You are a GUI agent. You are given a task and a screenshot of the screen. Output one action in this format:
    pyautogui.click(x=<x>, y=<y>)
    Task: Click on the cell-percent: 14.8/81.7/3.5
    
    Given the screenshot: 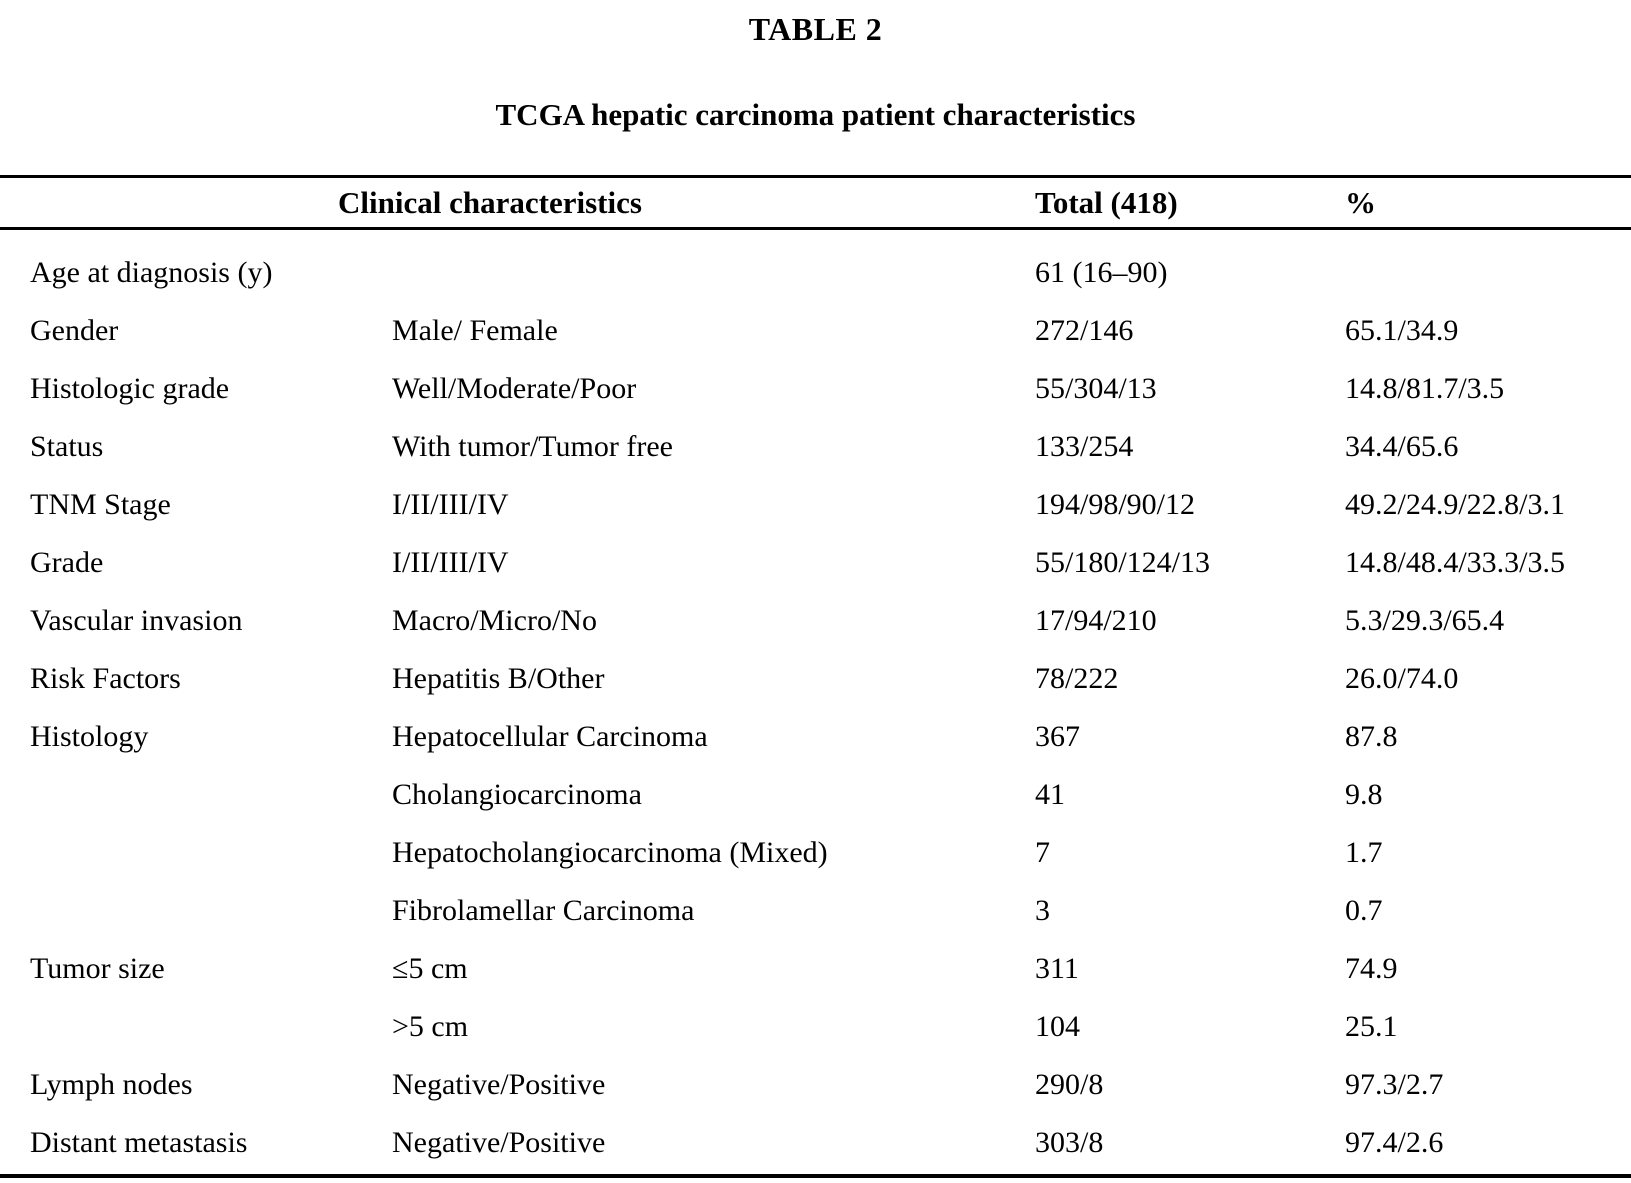 What is the action you would take?
    pyautogui.click(x=1425, y=388)
    